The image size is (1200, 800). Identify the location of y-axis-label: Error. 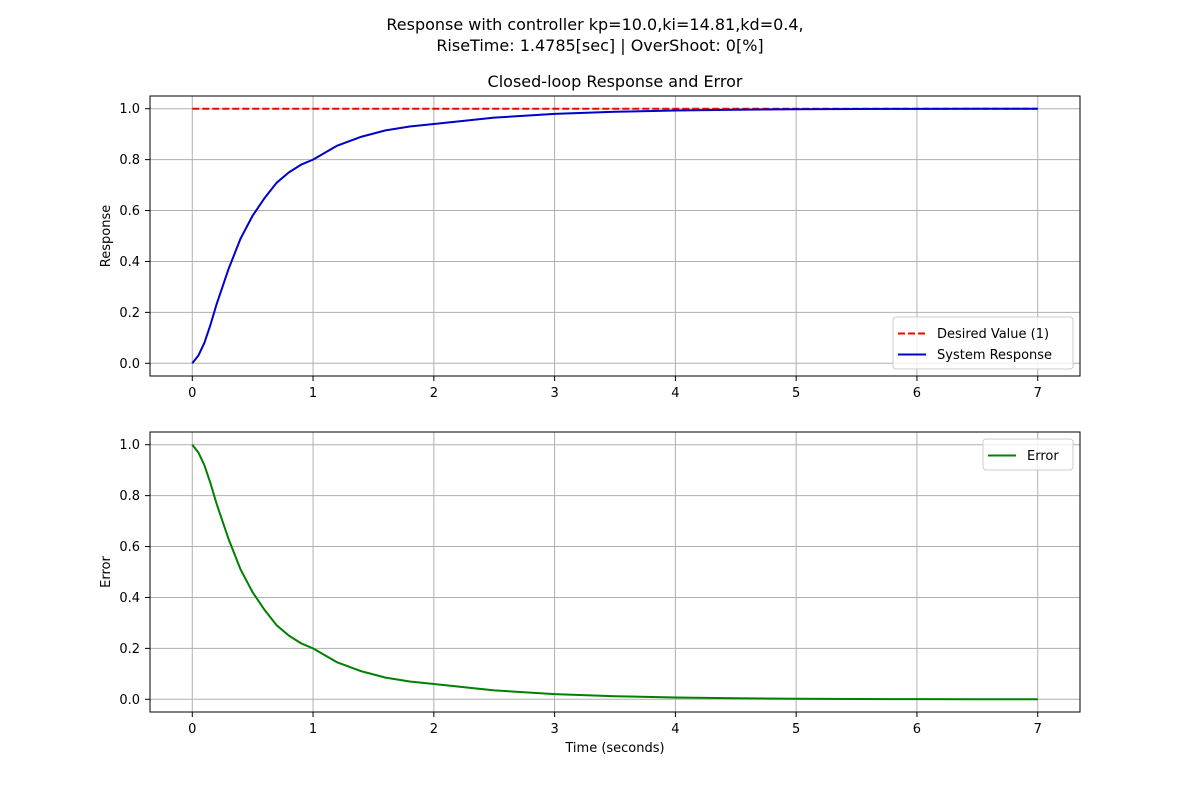
(106, 572).